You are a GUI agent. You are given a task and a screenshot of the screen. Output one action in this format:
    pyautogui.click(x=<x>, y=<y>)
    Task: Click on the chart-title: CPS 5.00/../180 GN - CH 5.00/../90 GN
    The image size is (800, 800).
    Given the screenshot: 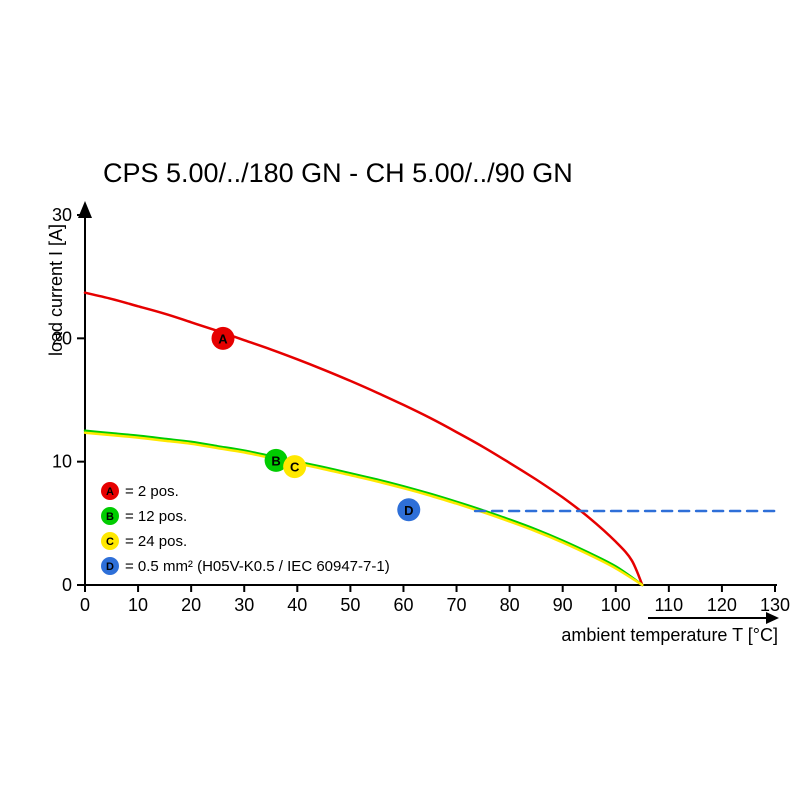 What is the action you would take?
    pyautogui.click(x=338, y=173)
    